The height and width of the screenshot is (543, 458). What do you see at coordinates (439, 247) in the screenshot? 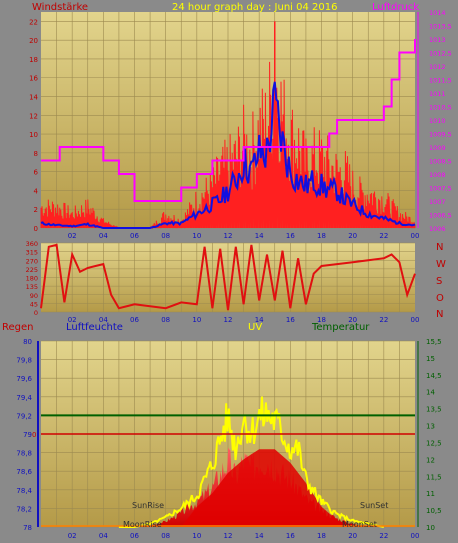
I see `direction-label-n-top: N` at bounding box center [439, 247].